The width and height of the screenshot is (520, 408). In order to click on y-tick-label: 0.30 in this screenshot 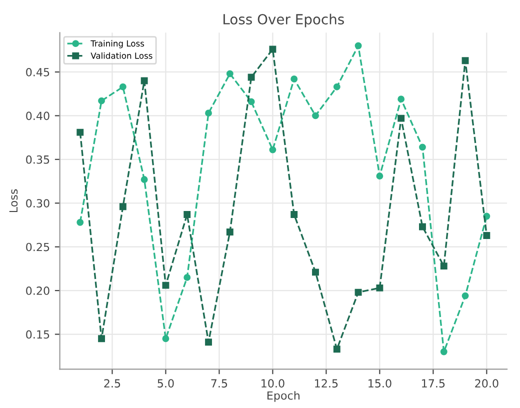, I will do `click(38, 203)`.